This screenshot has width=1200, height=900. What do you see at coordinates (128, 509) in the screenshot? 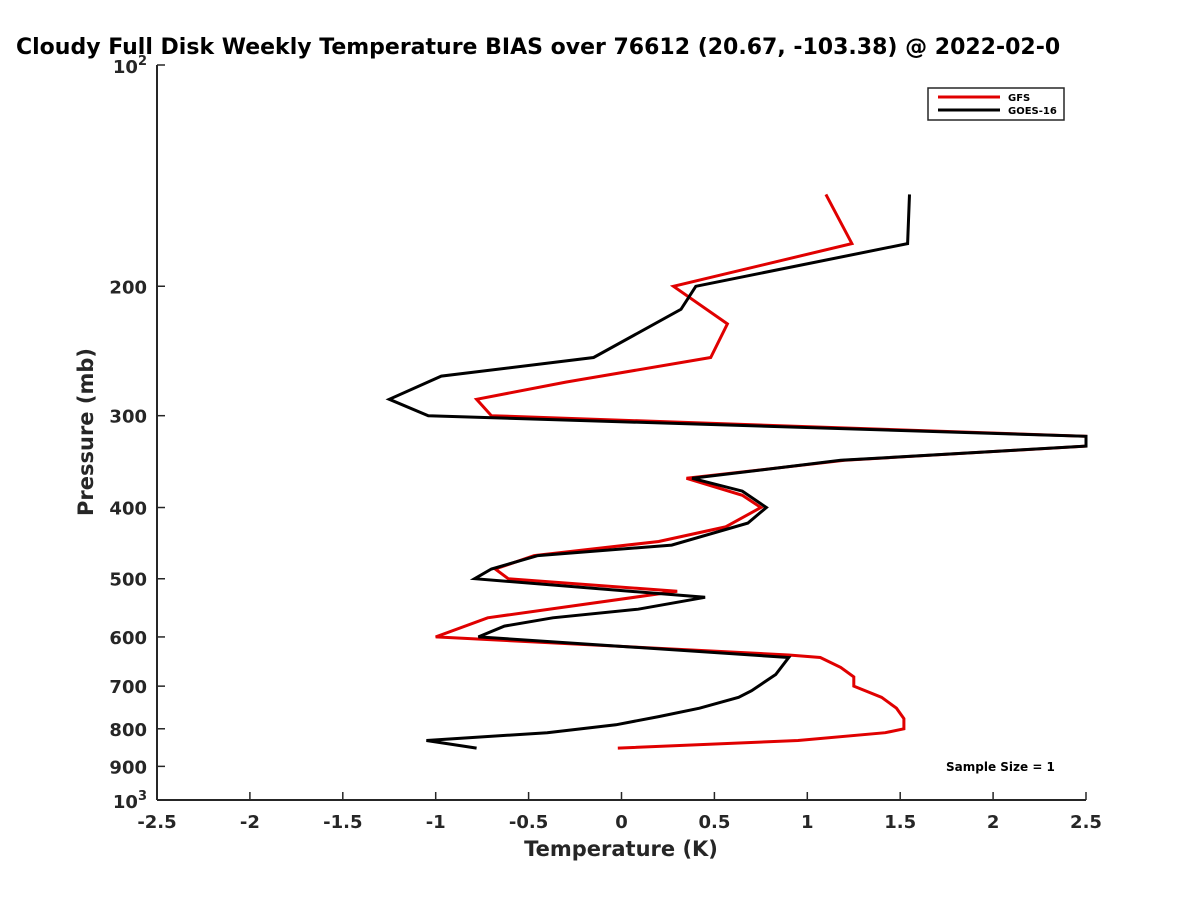
I see `y-tick-label: 400` at bounding box center [128, 509].